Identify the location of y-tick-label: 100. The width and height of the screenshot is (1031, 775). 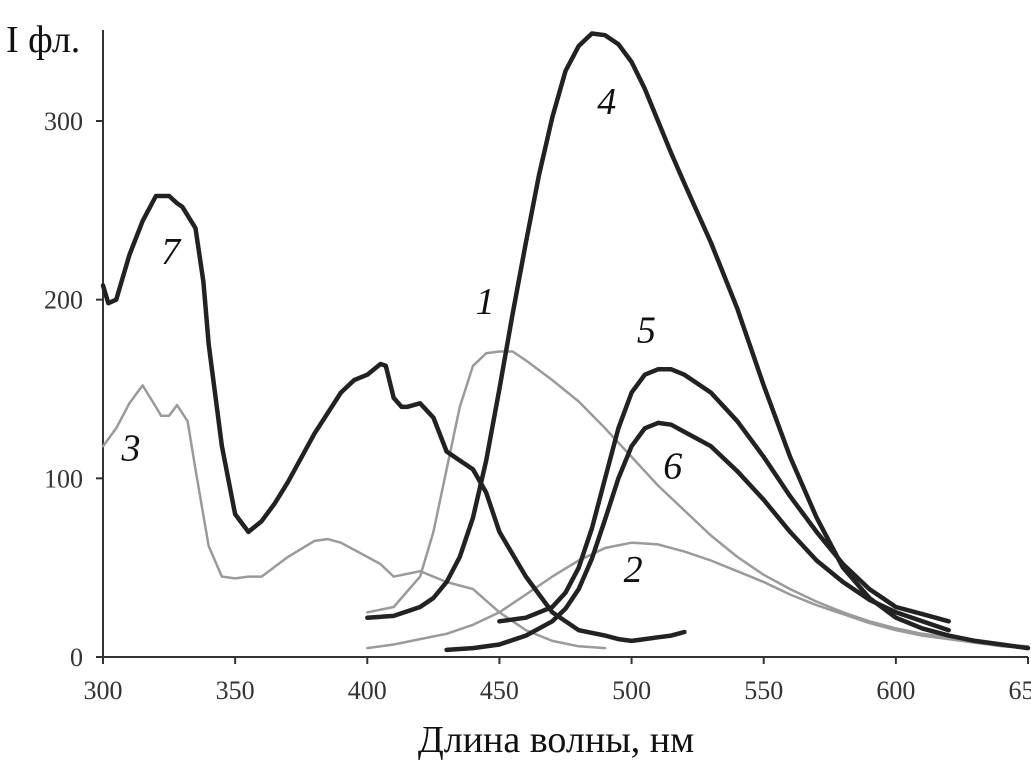
(63, 478).